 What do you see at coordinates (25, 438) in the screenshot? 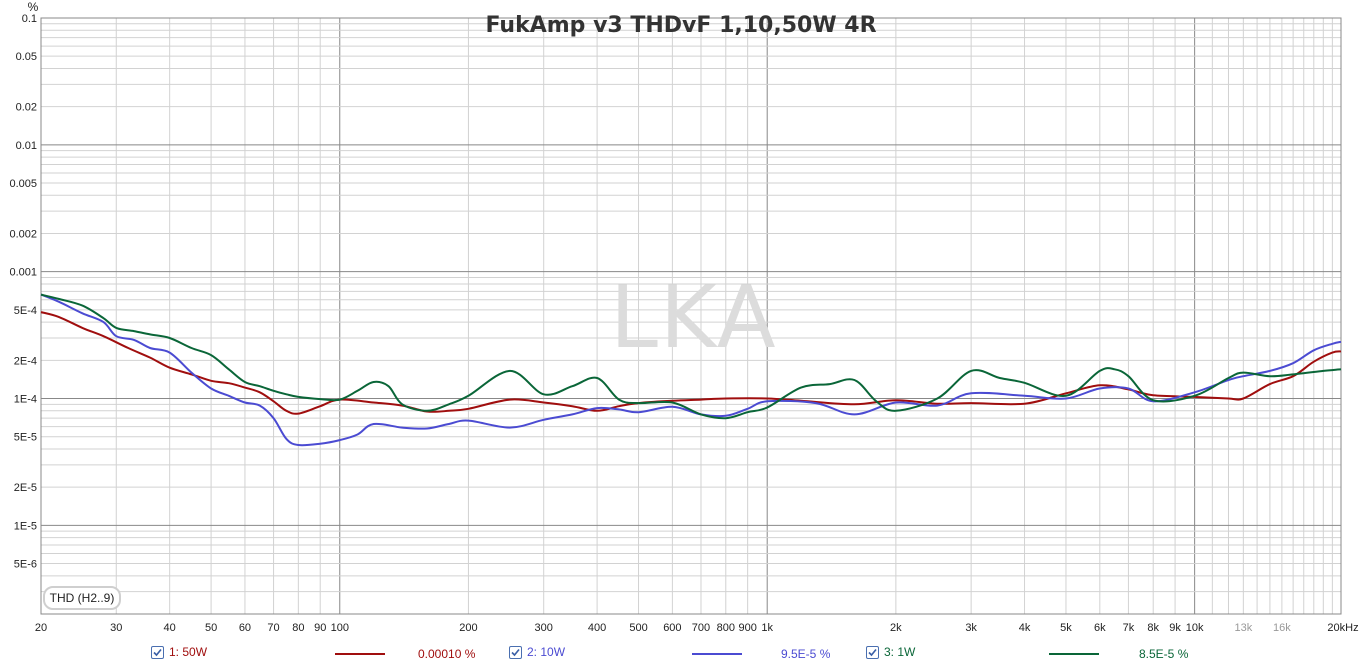
I see `y-tick-label: 5E-5` at bounding box center [25, 438].